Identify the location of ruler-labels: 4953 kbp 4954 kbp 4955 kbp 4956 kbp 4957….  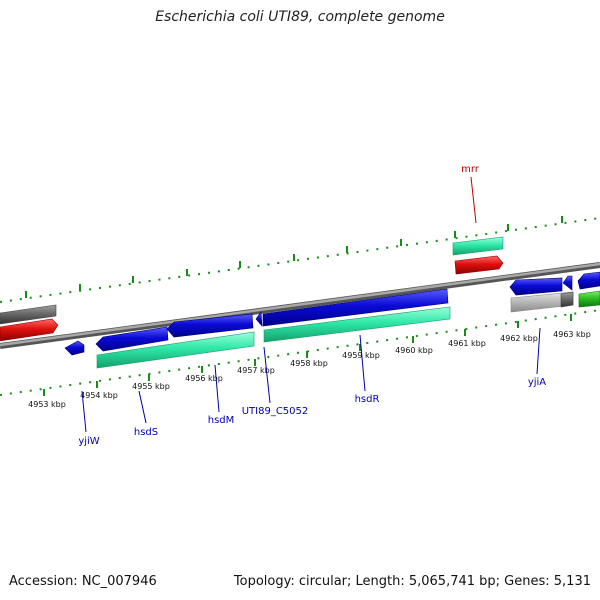
(309, 369).